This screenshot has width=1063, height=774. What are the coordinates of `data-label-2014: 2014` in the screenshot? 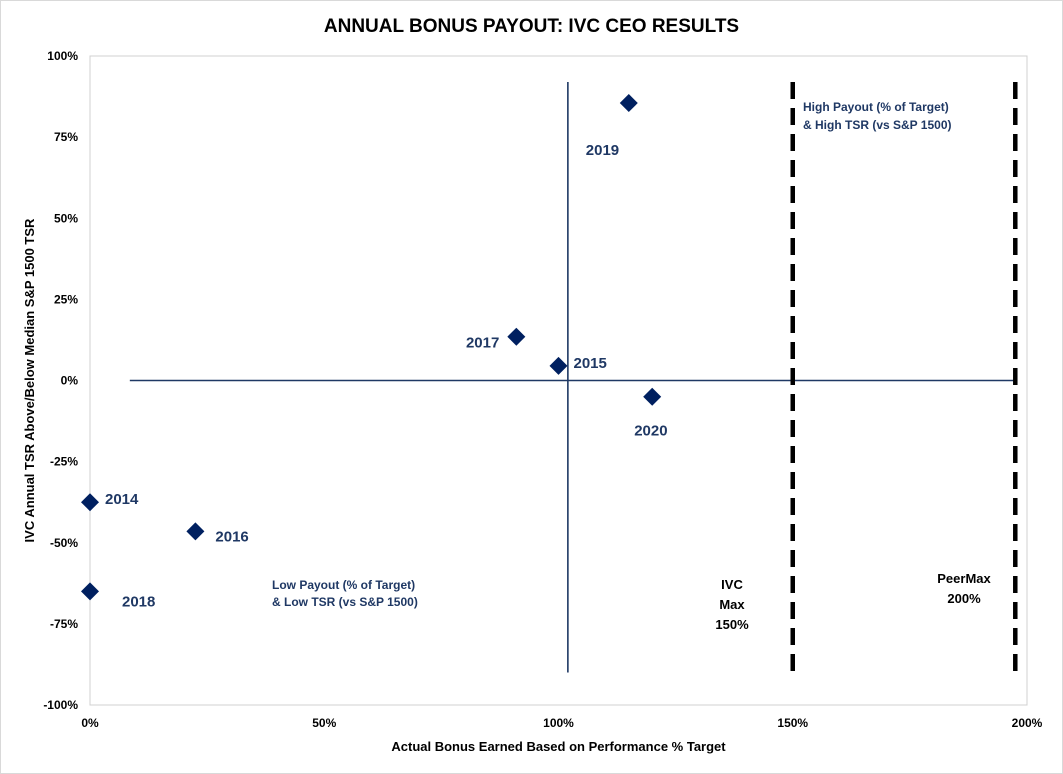 It's located at (122, 499).